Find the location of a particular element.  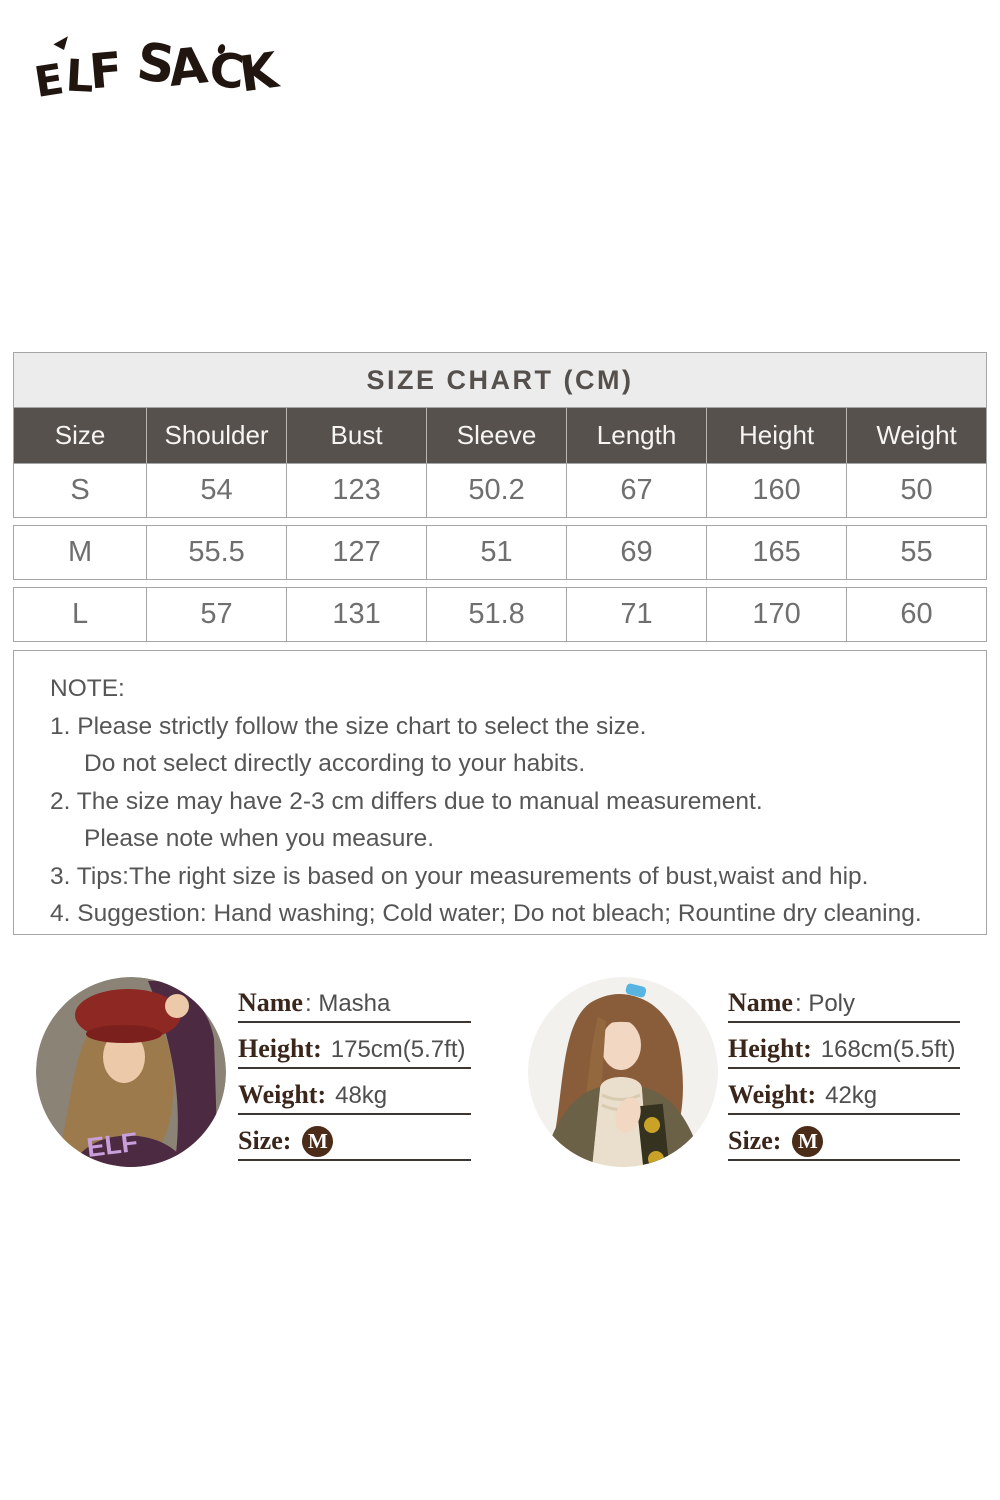

weight-value: 48kg is located at coordinates (361, 1095).